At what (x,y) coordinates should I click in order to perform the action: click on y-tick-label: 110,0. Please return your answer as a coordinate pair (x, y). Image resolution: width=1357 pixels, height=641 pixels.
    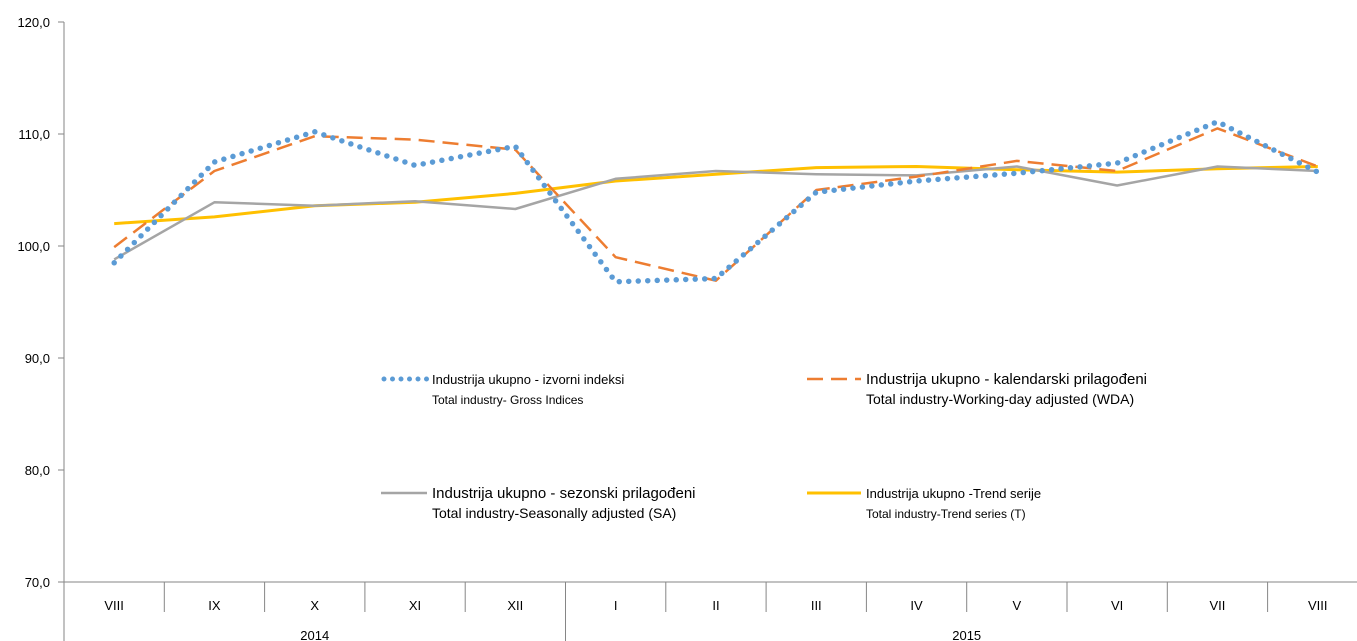
    Looking at the image, I should click on (34, 134).